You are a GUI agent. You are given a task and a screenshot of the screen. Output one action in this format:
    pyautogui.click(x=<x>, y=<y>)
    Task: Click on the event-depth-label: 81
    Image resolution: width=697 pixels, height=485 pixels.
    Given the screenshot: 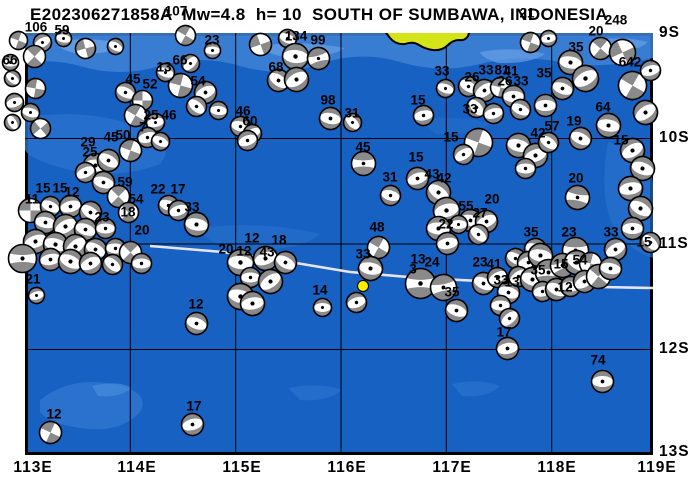 What is the action you would take?
    pyautogui.click(x=502, y=70)
    